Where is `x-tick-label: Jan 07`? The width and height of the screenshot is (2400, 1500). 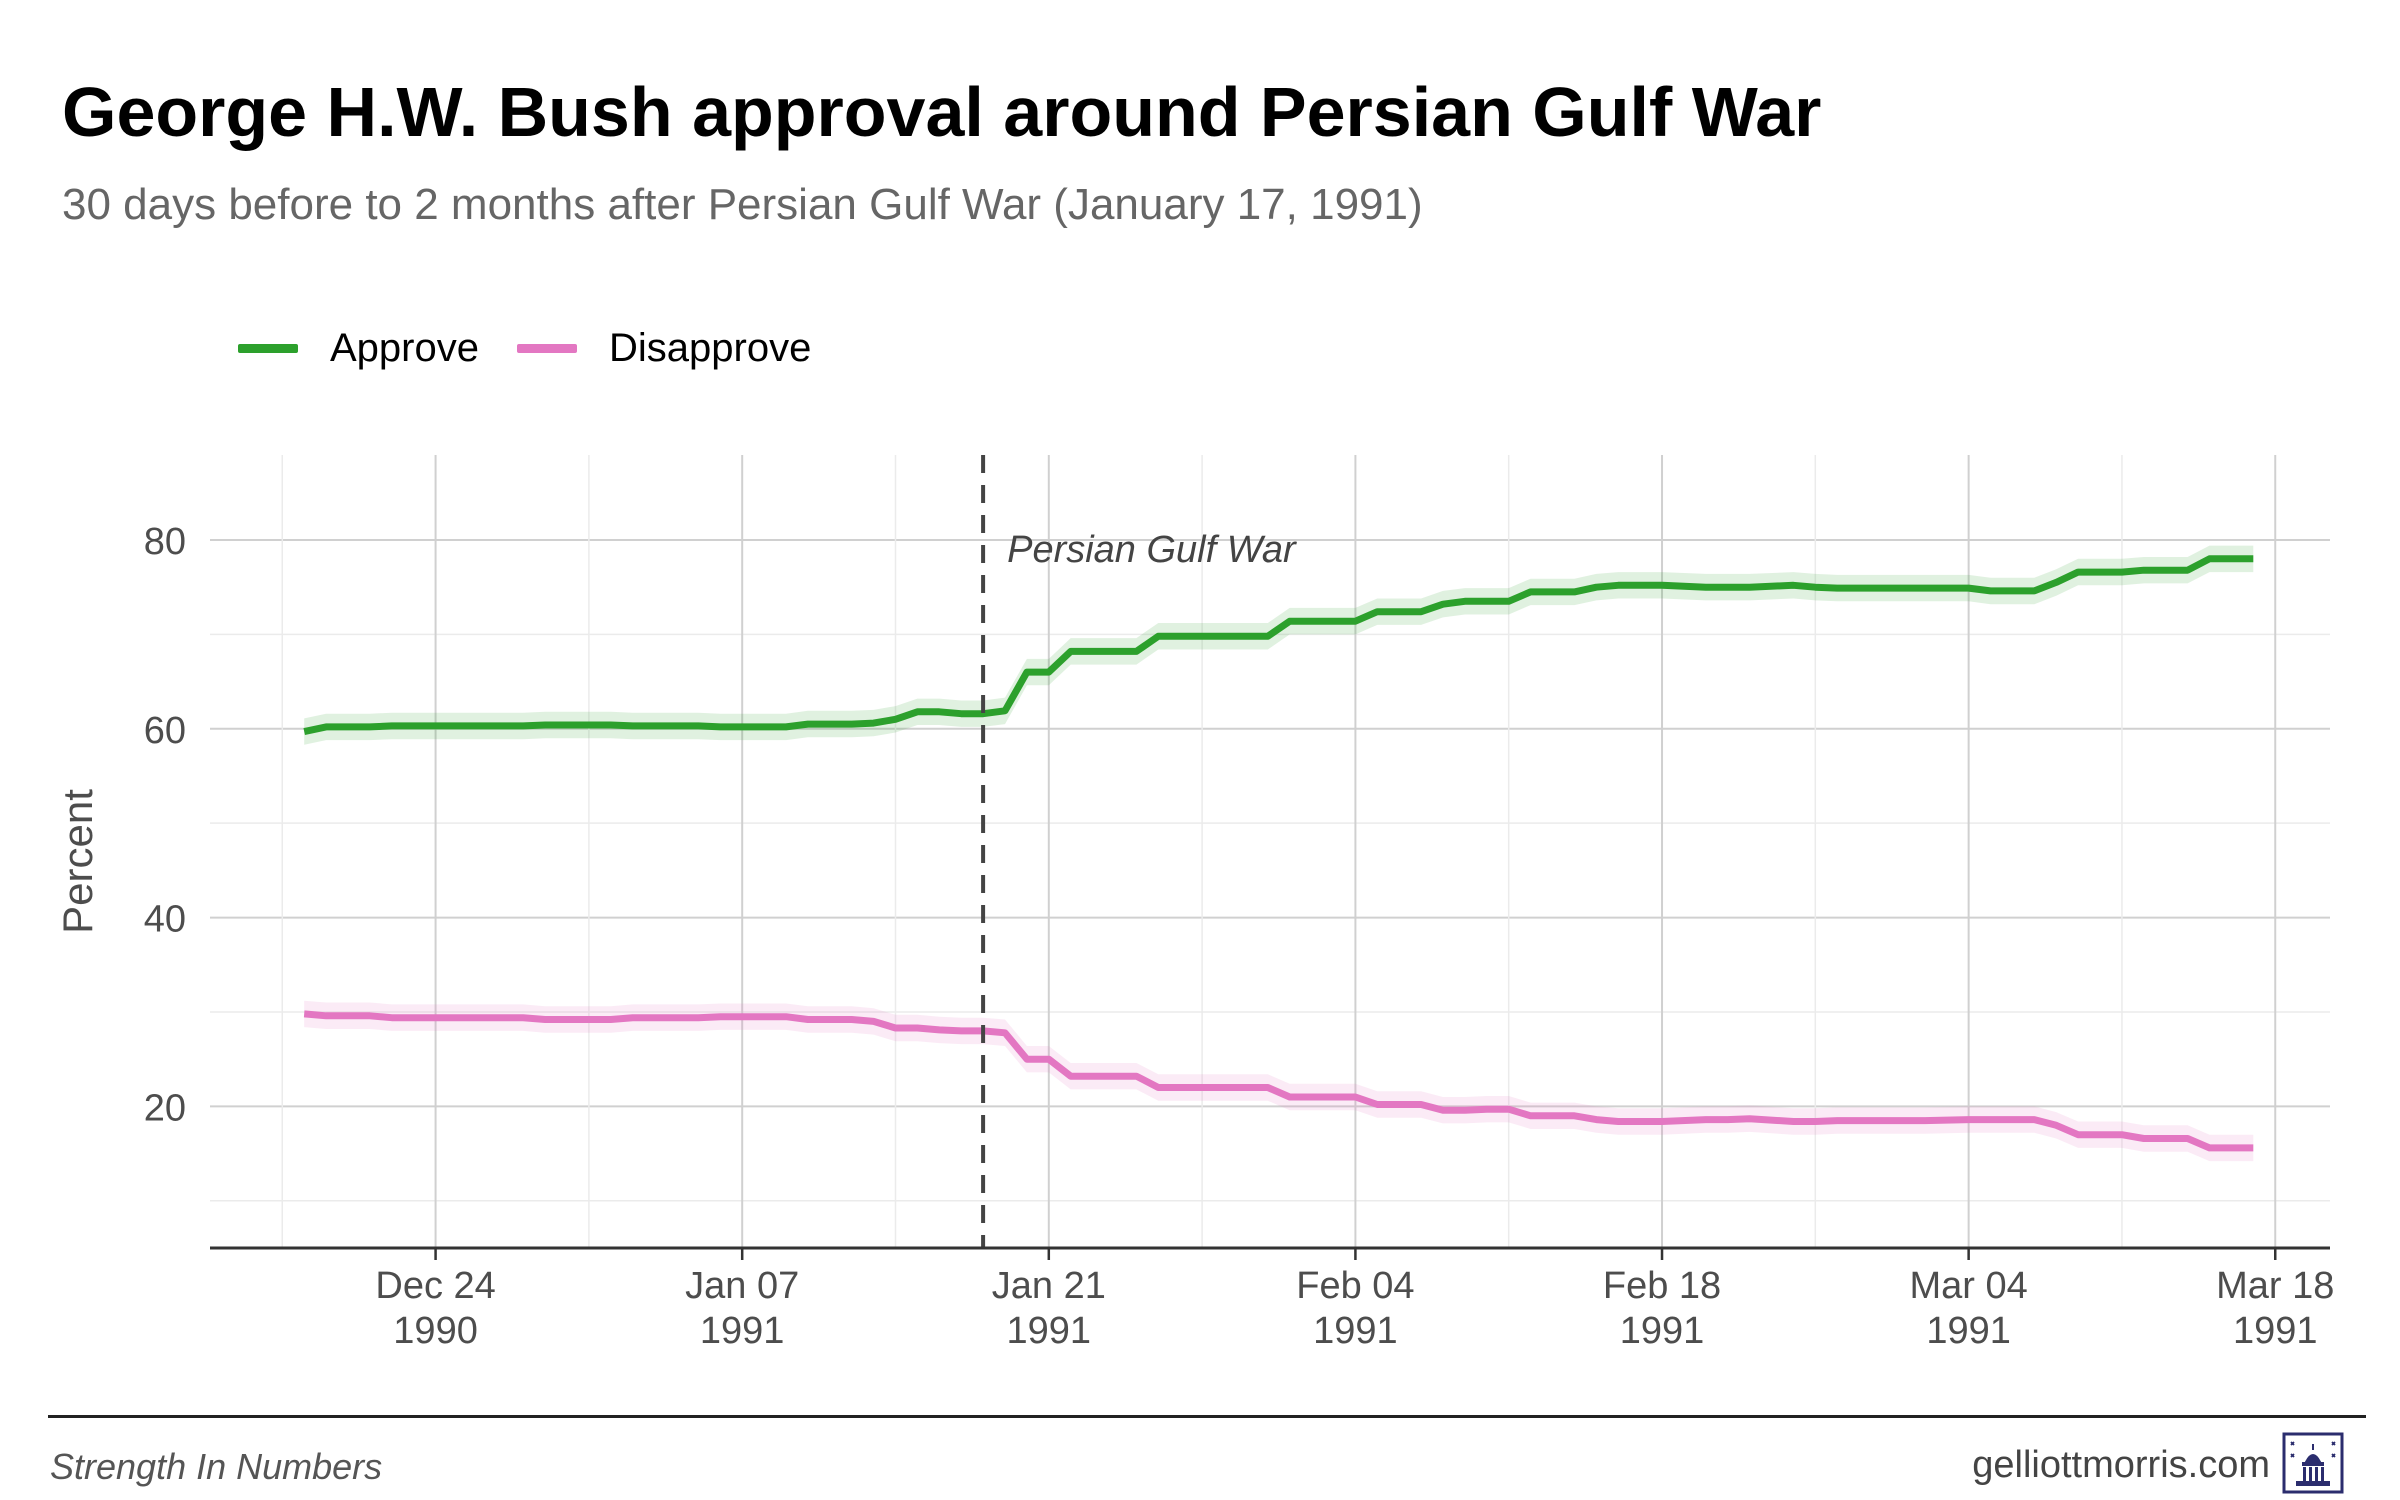
x-tick-label: Jan 07 is located at coordinates (742, 1286).